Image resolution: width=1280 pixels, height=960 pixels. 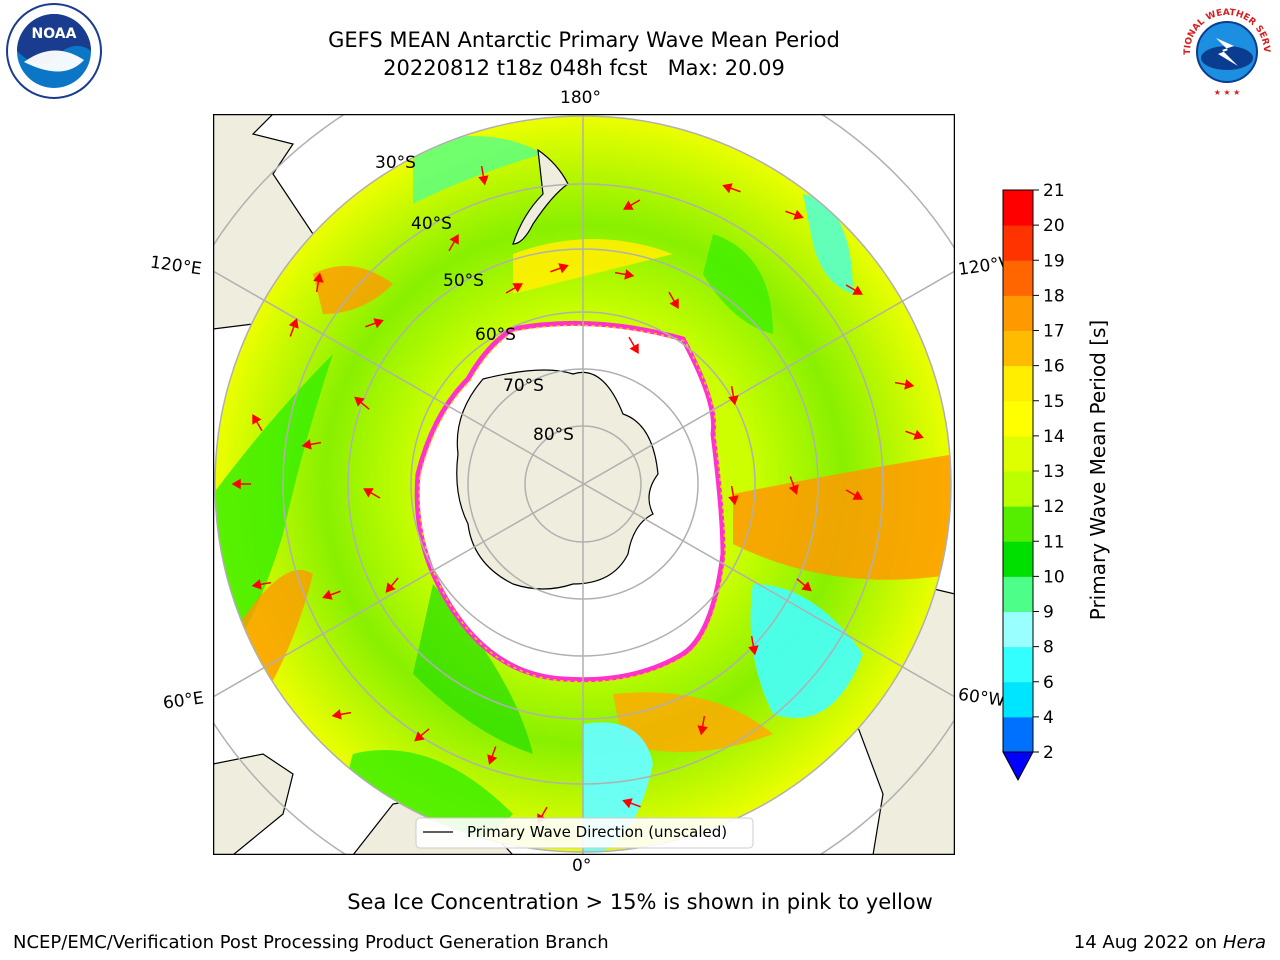 I want to click on colorbar-tick-label: 8, so click(x=1048, y=648).